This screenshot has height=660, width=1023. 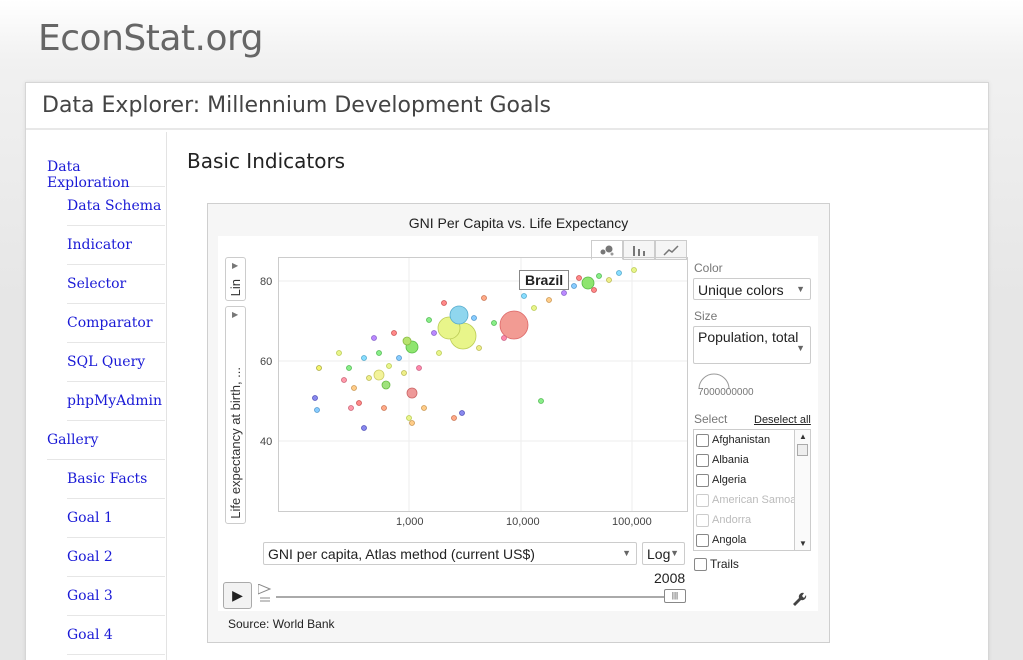 What do you see at coordinates (514, 325) in the screenshot?
I see `bubble-brazil` at bounding box center [514, 325].